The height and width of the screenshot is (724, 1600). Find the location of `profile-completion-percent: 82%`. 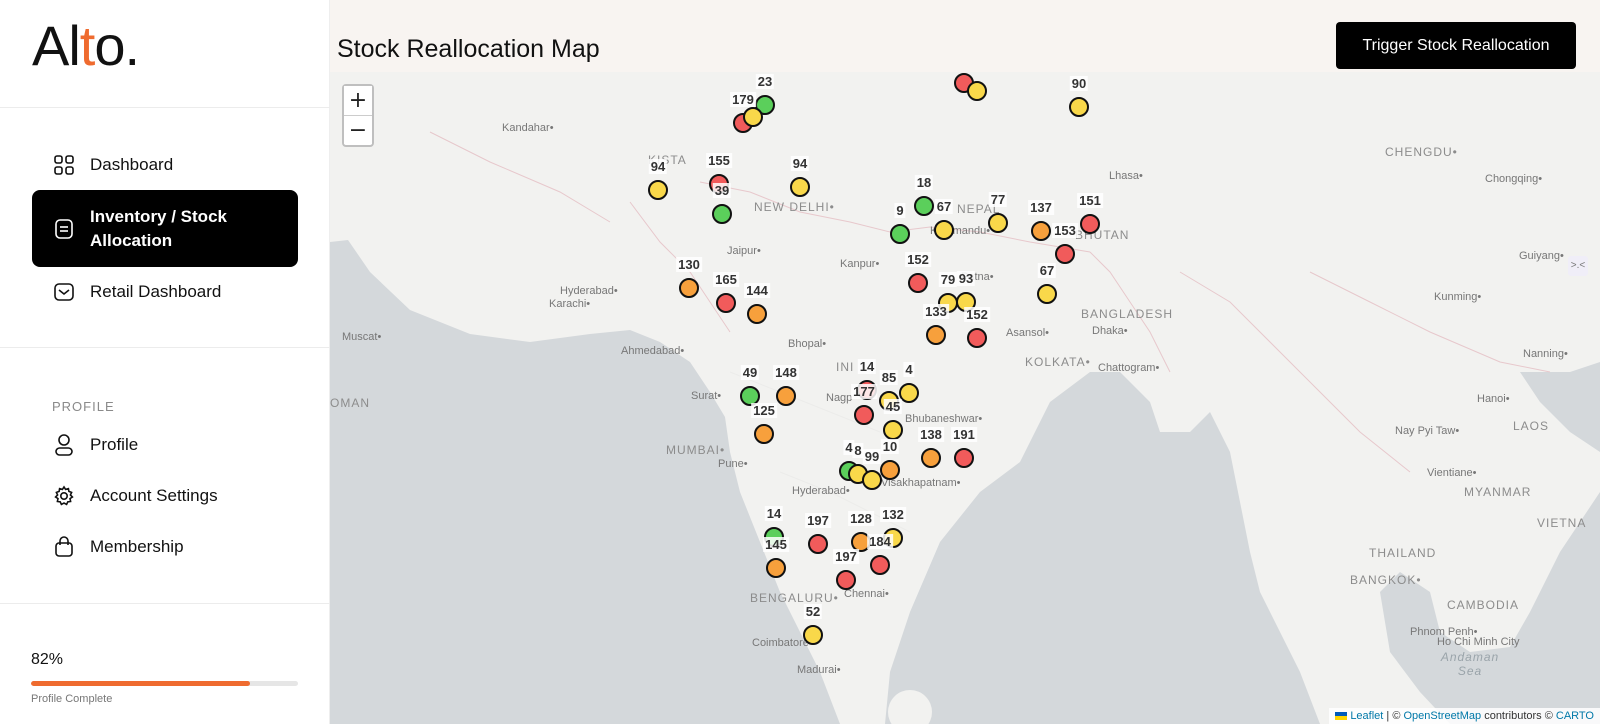

profile-completion-percent: 82% is located at coordinates (47, 659).